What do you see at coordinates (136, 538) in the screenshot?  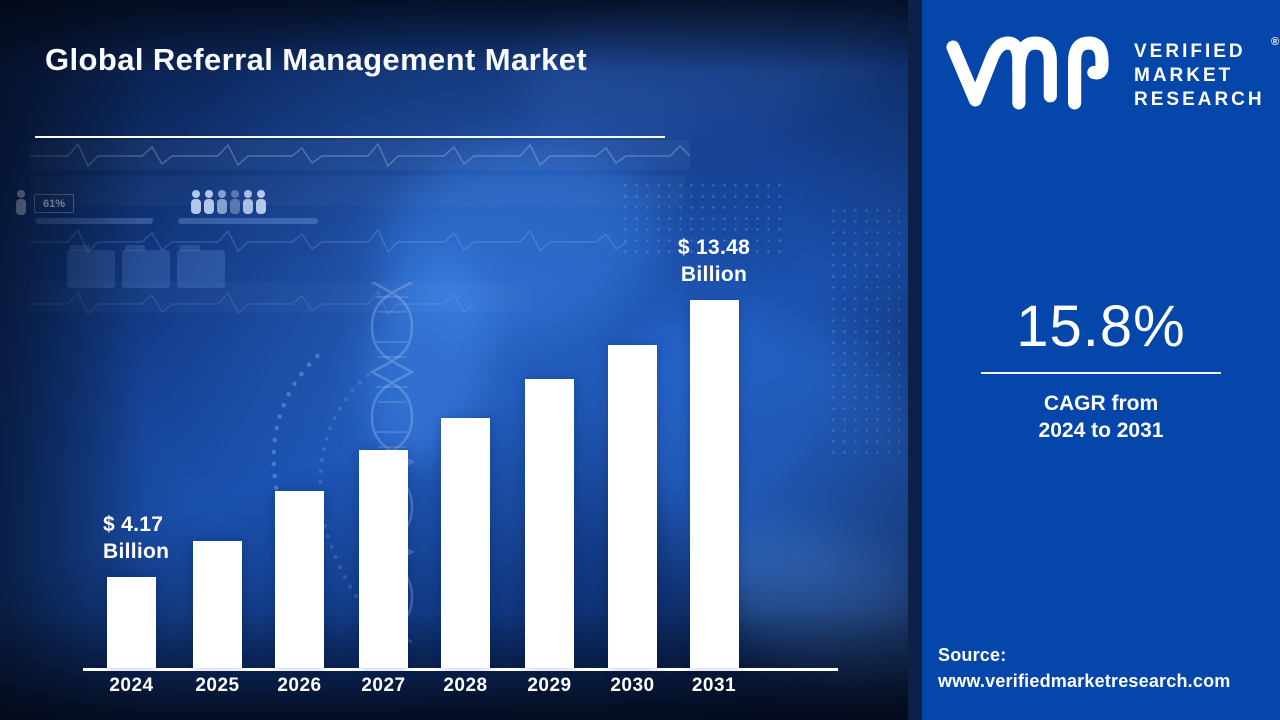 I see `value-label-2024: $ 4.17 Billion` at bounding box center [136, 538].